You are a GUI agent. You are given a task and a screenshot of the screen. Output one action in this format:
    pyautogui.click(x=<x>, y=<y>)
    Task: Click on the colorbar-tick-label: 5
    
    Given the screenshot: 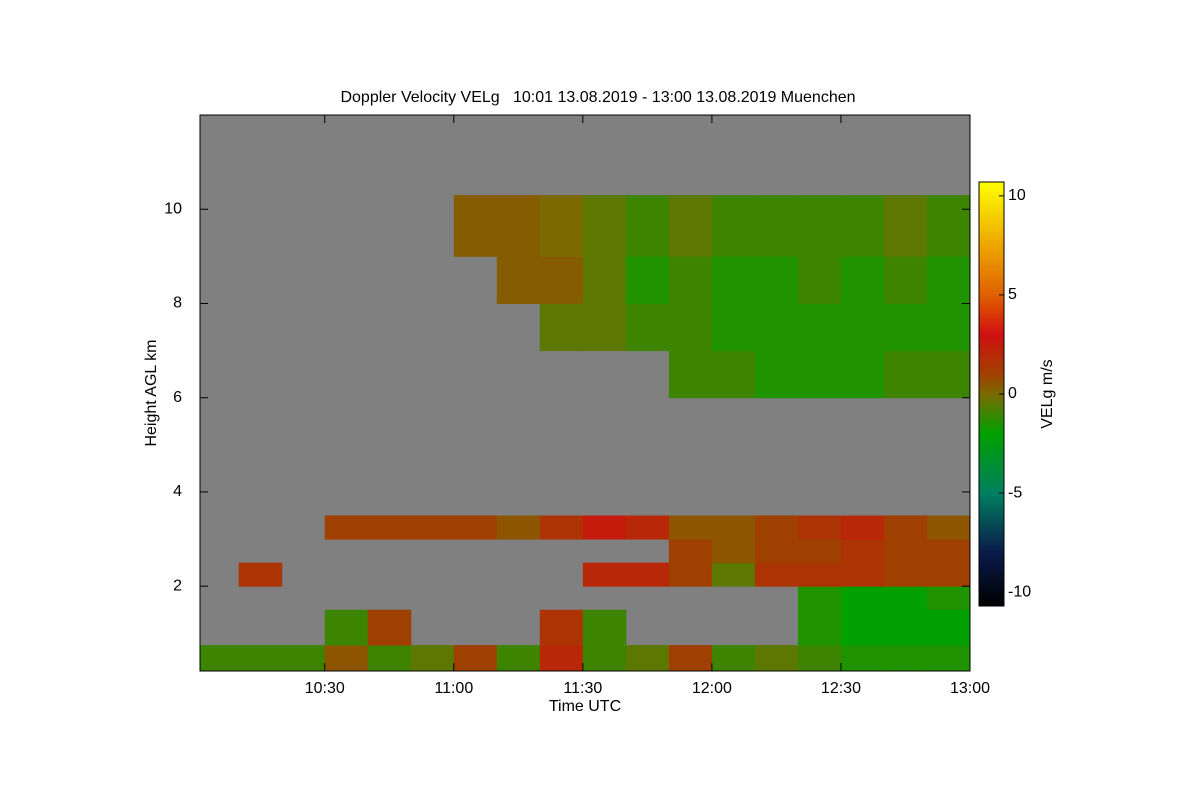 What is the action you would take?
    pyautogui.click(x=1012, y=294)
    